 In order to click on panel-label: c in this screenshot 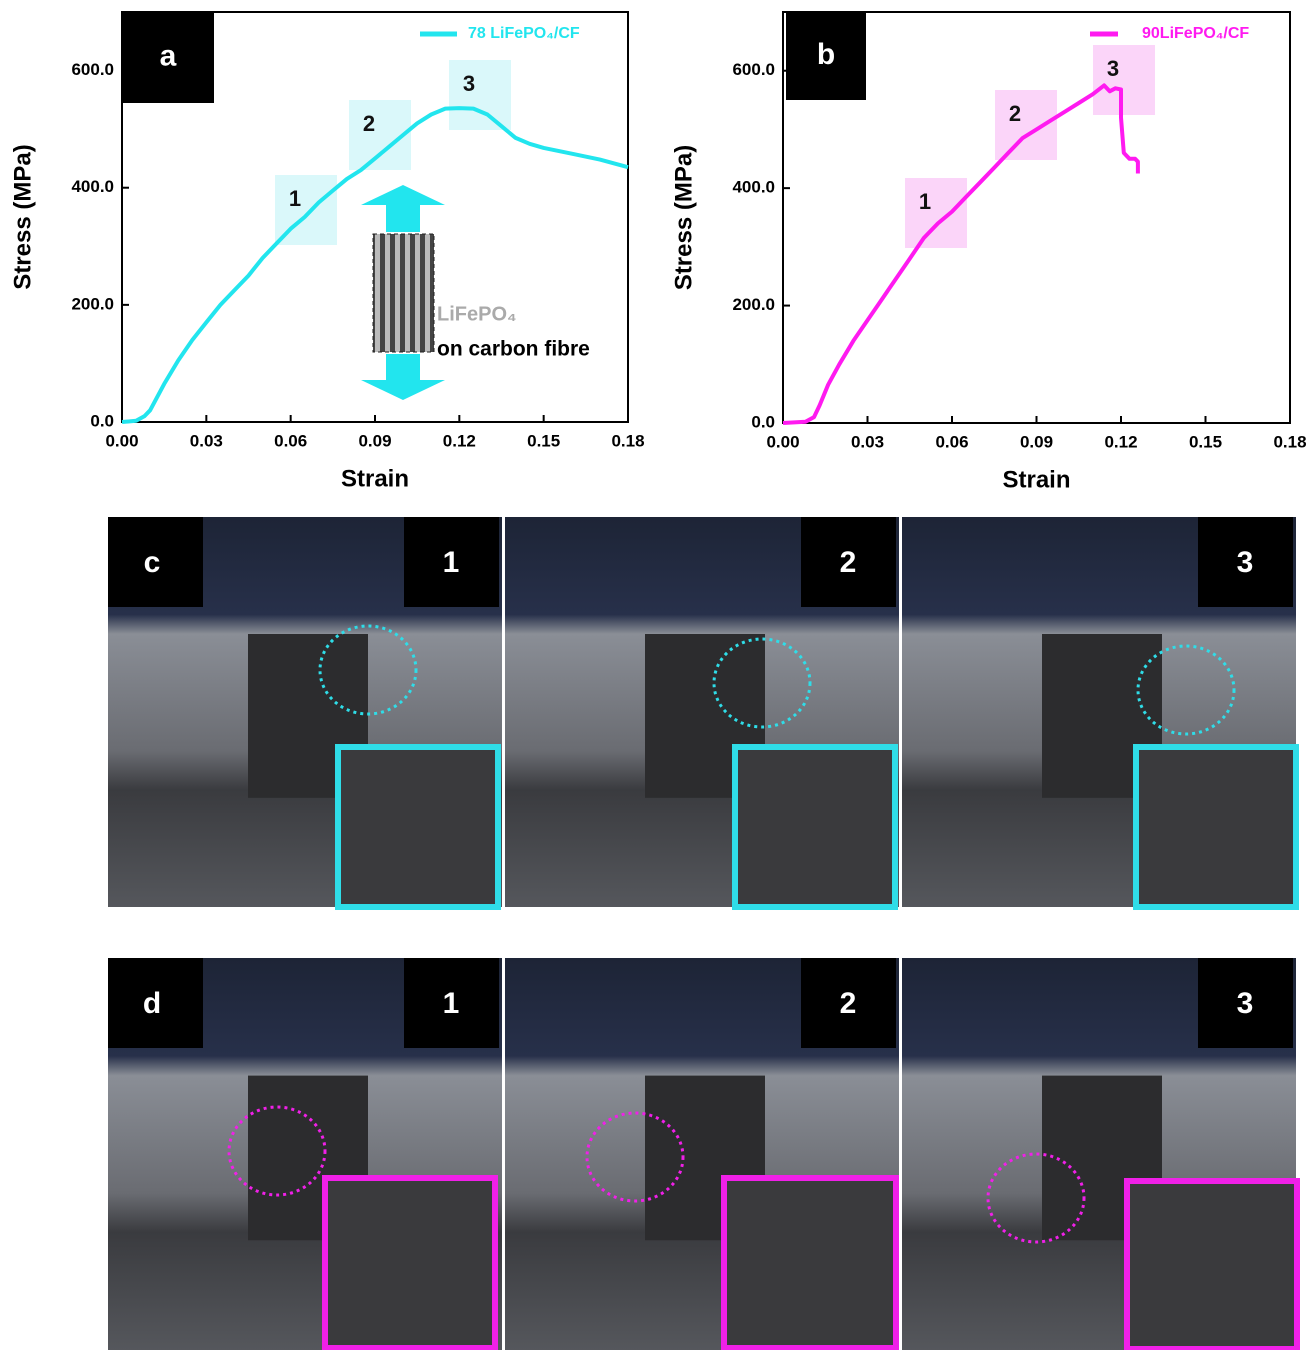, I will do `click(152, 562)`.